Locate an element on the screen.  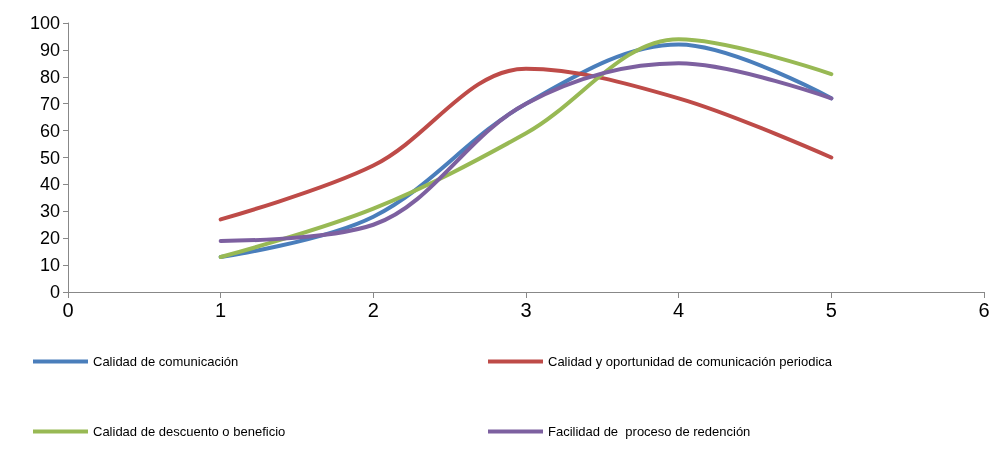
legend-label: Calidad de descuento o beneficio is located at coordinates (189, 431).